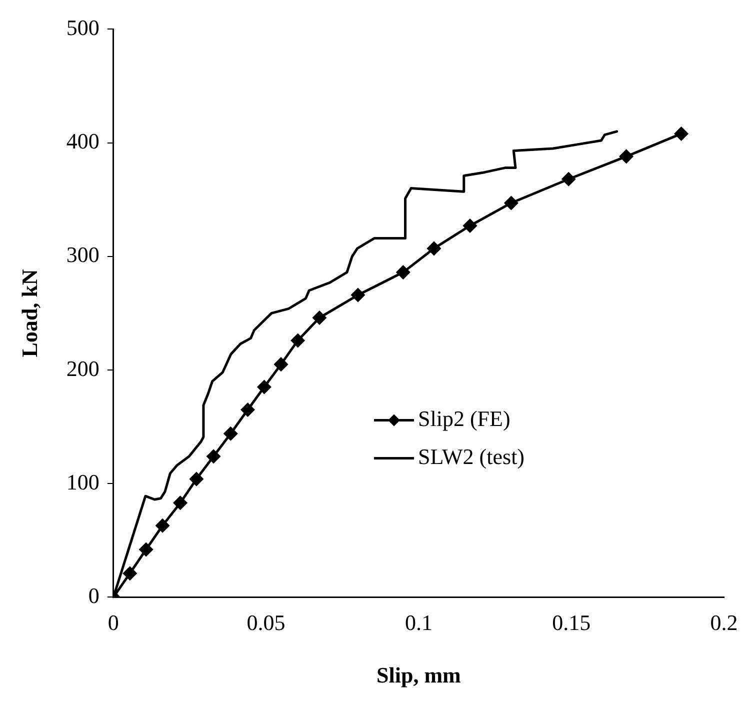 The image size is (754, 708). I want to click on y-axis-title: Load, kN, so click(29, 313).